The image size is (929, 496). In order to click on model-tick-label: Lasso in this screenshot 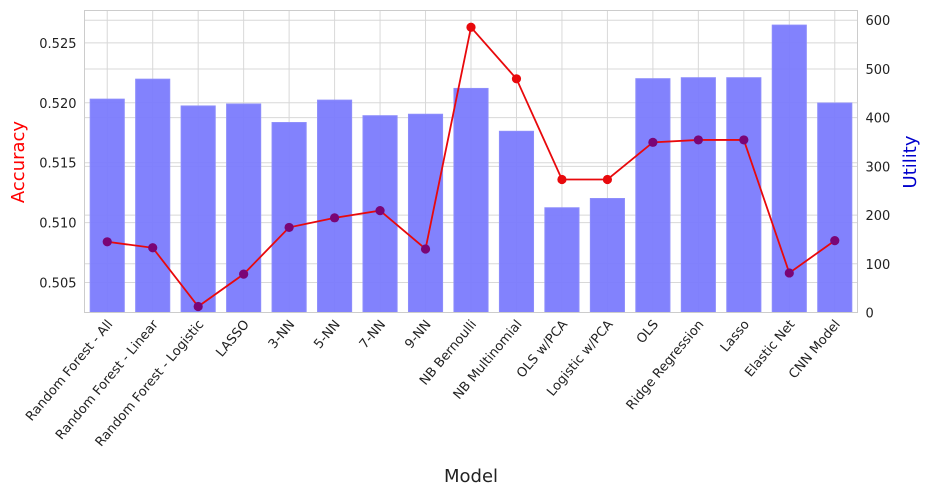, I will do `click(735, 336)`.